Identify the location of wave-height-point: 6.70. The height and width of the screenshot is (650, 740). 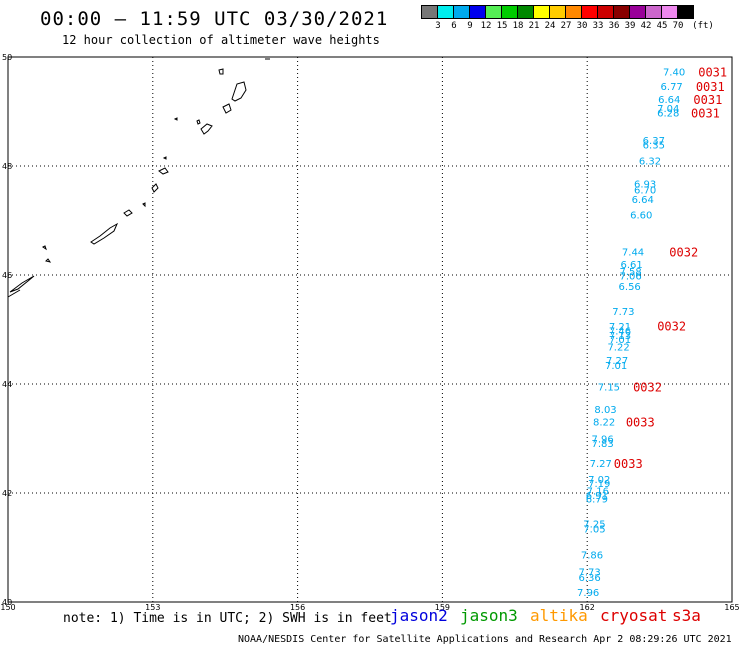
(645, 190).